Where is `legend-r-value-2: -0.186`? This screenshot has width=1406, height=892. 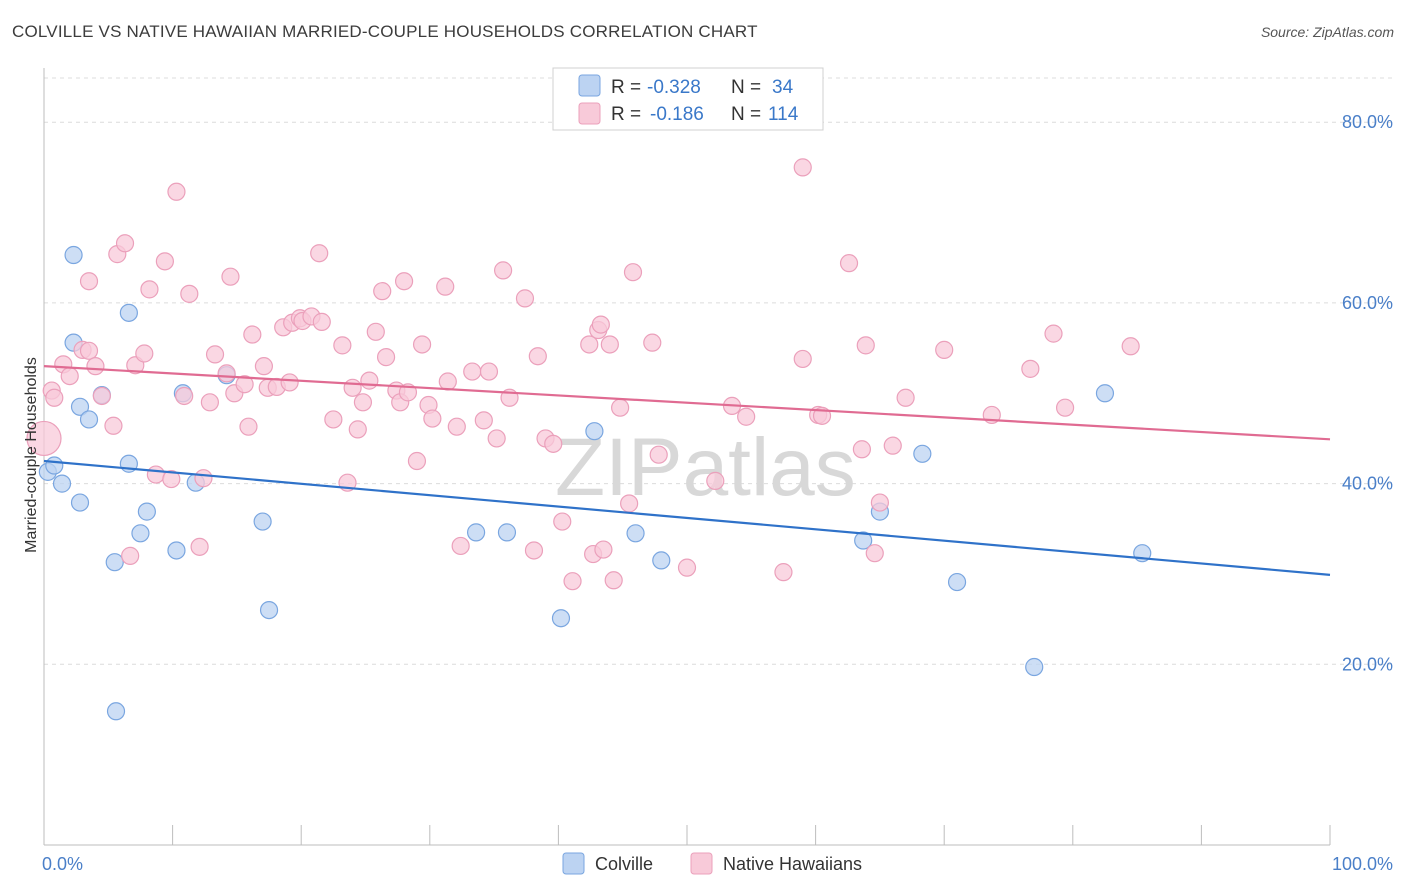 legend-r-value-2: -0.186 is located at coordinates (677, 114).